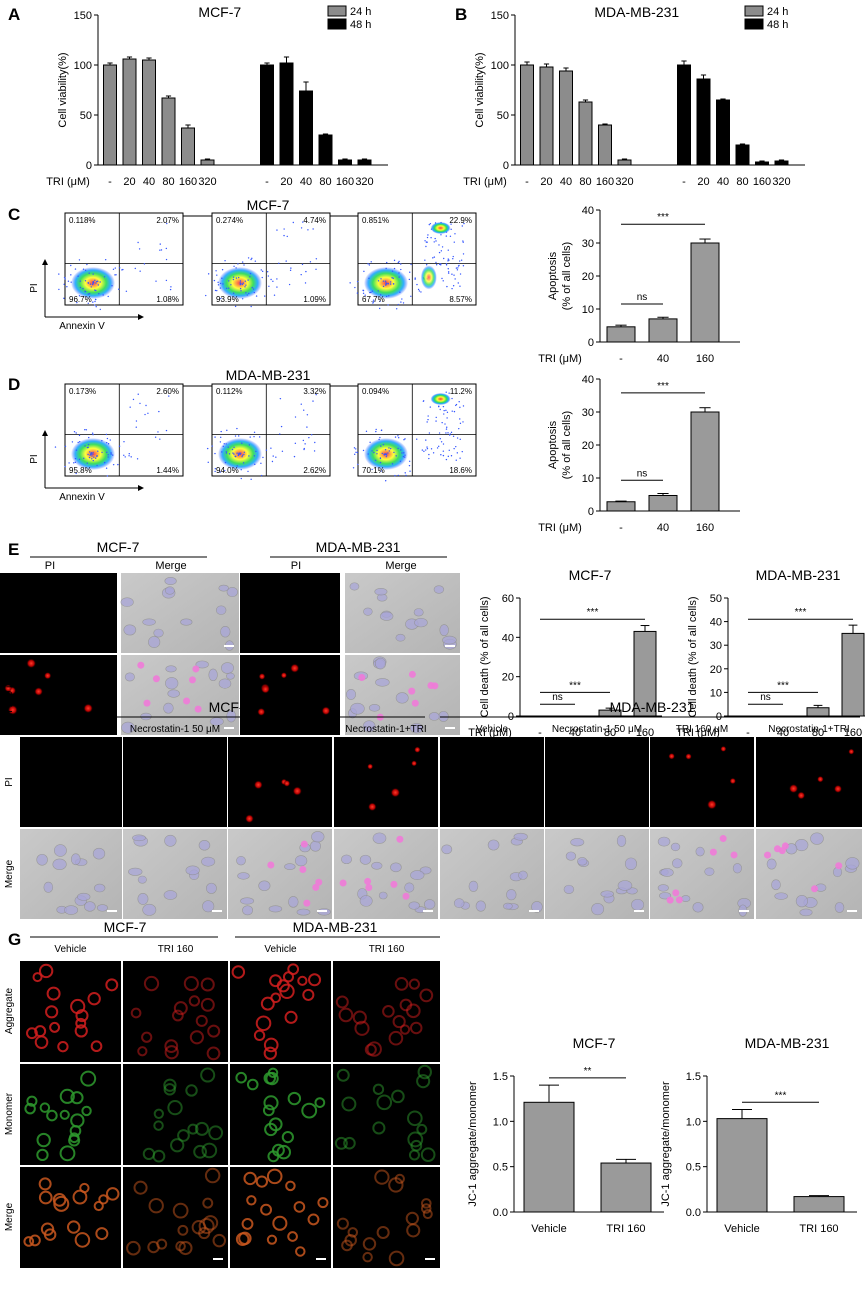  What do you see at coordinates (588, 413) in the screenshot?
I see `y-tick-label: 30` at bounding box center [588, 413].